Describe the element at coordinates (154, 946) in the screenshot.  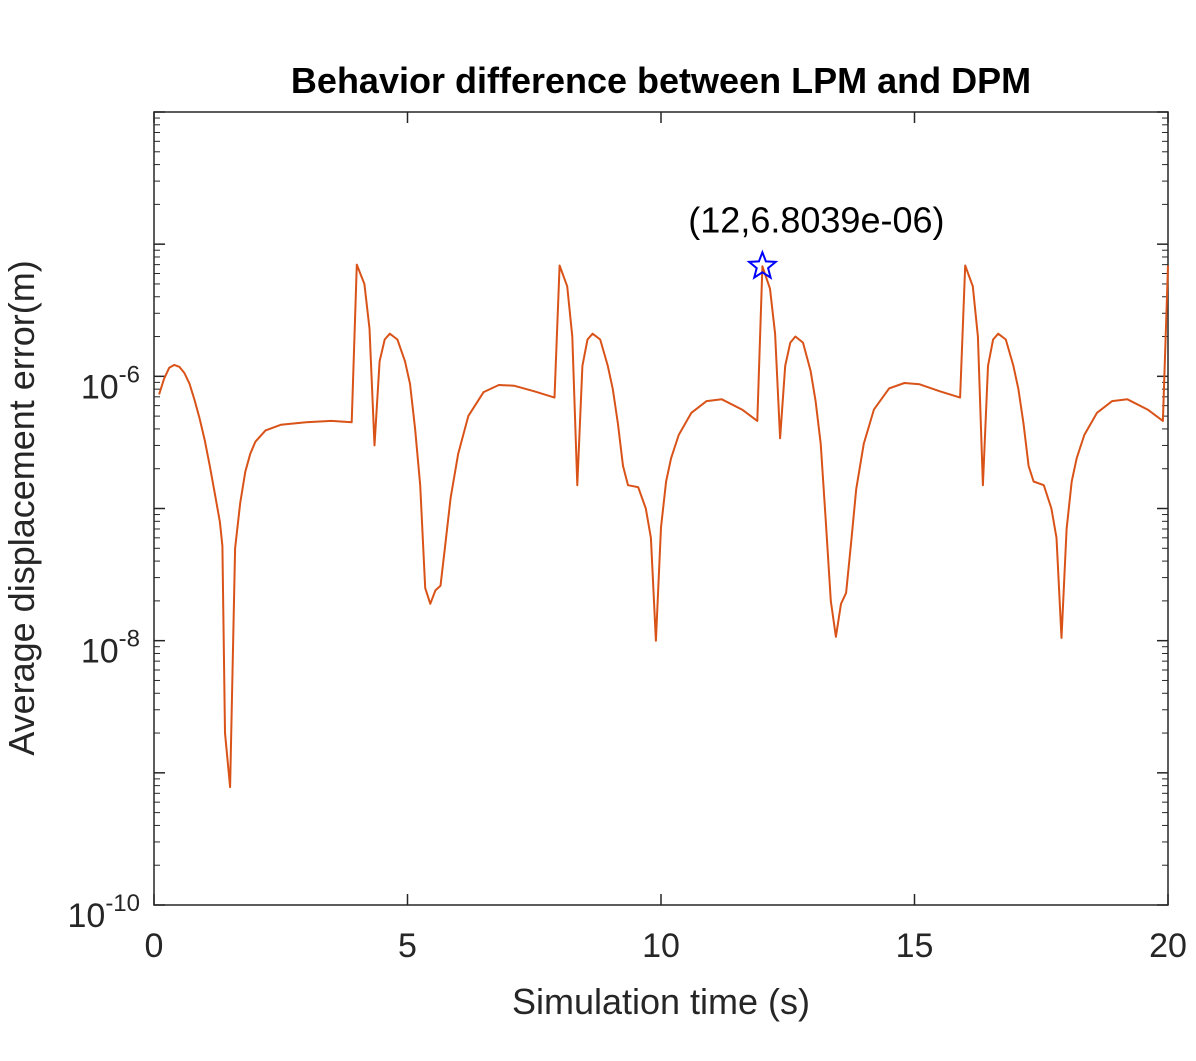
I see `x-tick-label: 0` at that location.